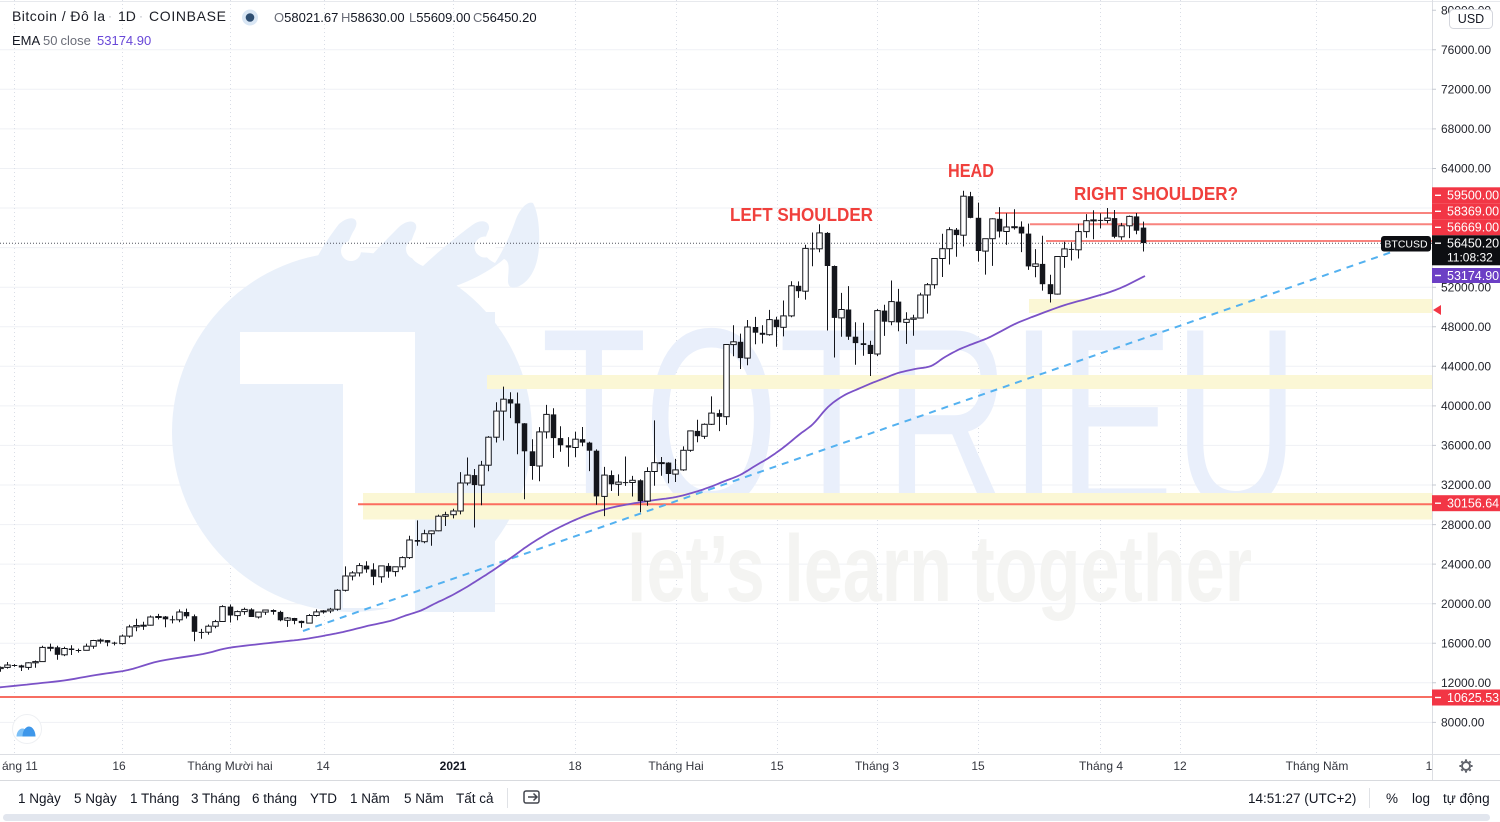 The image size is (1500, 822). What do you see at coordinates (1406, 245) in the screenshot?
I see `svg-text: BTCUSD` at bounding box center [1406, 245].